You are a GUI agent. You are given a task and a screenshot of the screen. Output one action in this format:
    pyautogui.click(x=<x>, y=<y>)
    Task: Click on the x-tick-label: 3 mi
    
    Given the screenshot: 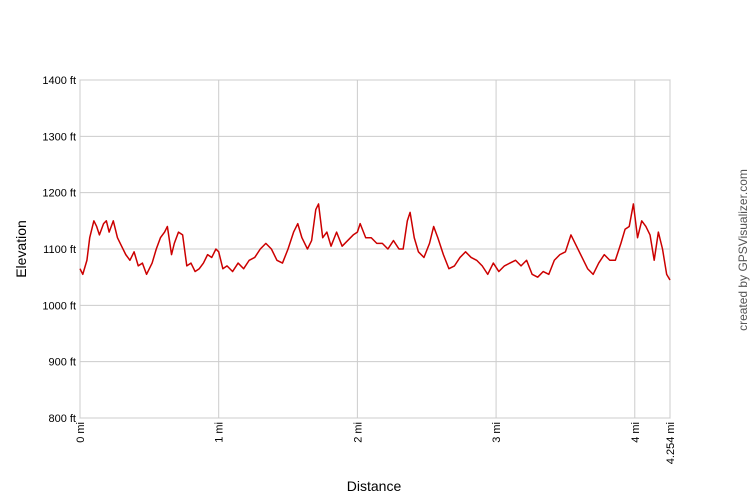 What is the action you would take?
    pyautogui.click(x=497, y=432)
    